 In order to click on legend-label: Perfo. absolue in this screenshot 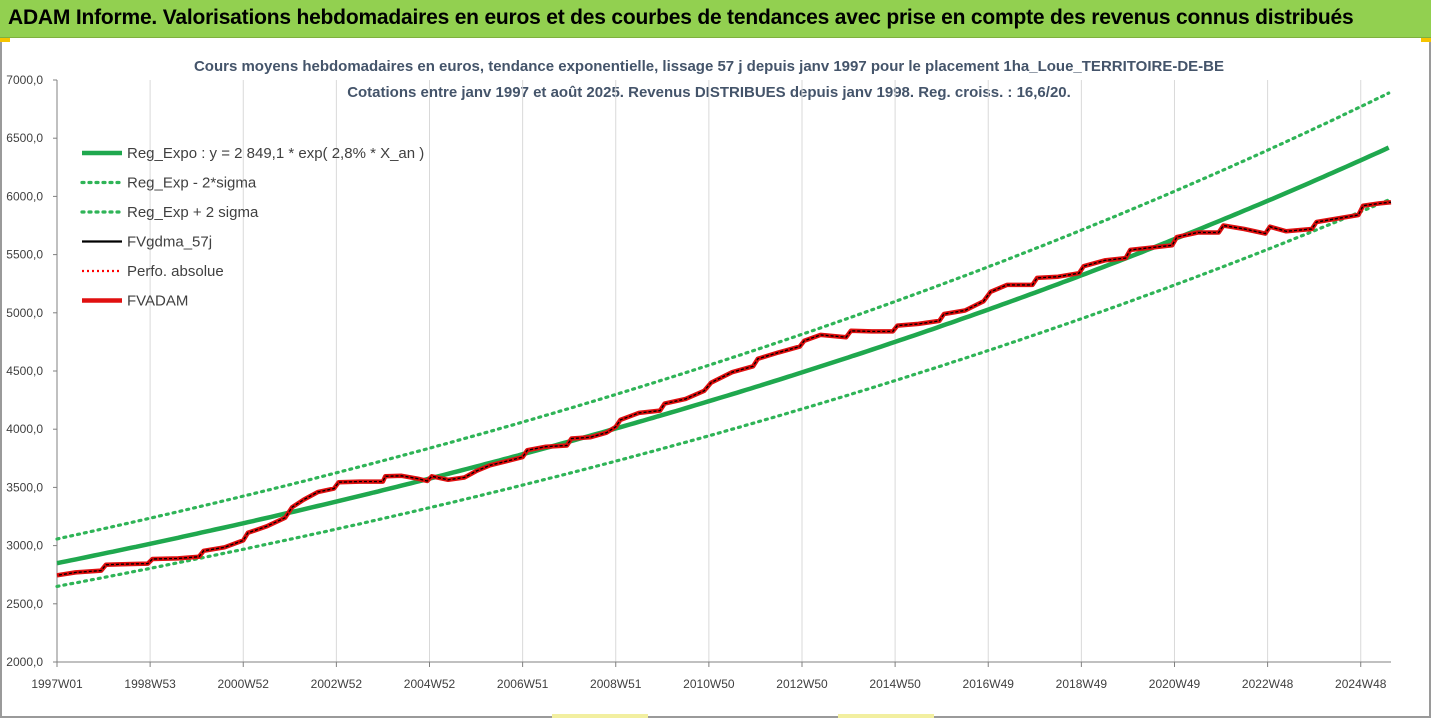, I will do `click(175, 271)`.